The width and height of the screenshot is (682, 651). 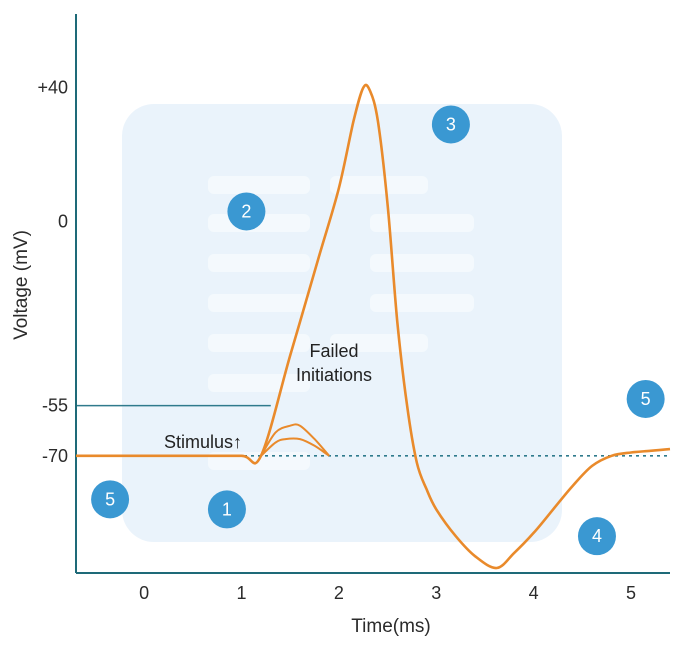 I want to click on y-tick-label: 0, so click(x=63, y=222).